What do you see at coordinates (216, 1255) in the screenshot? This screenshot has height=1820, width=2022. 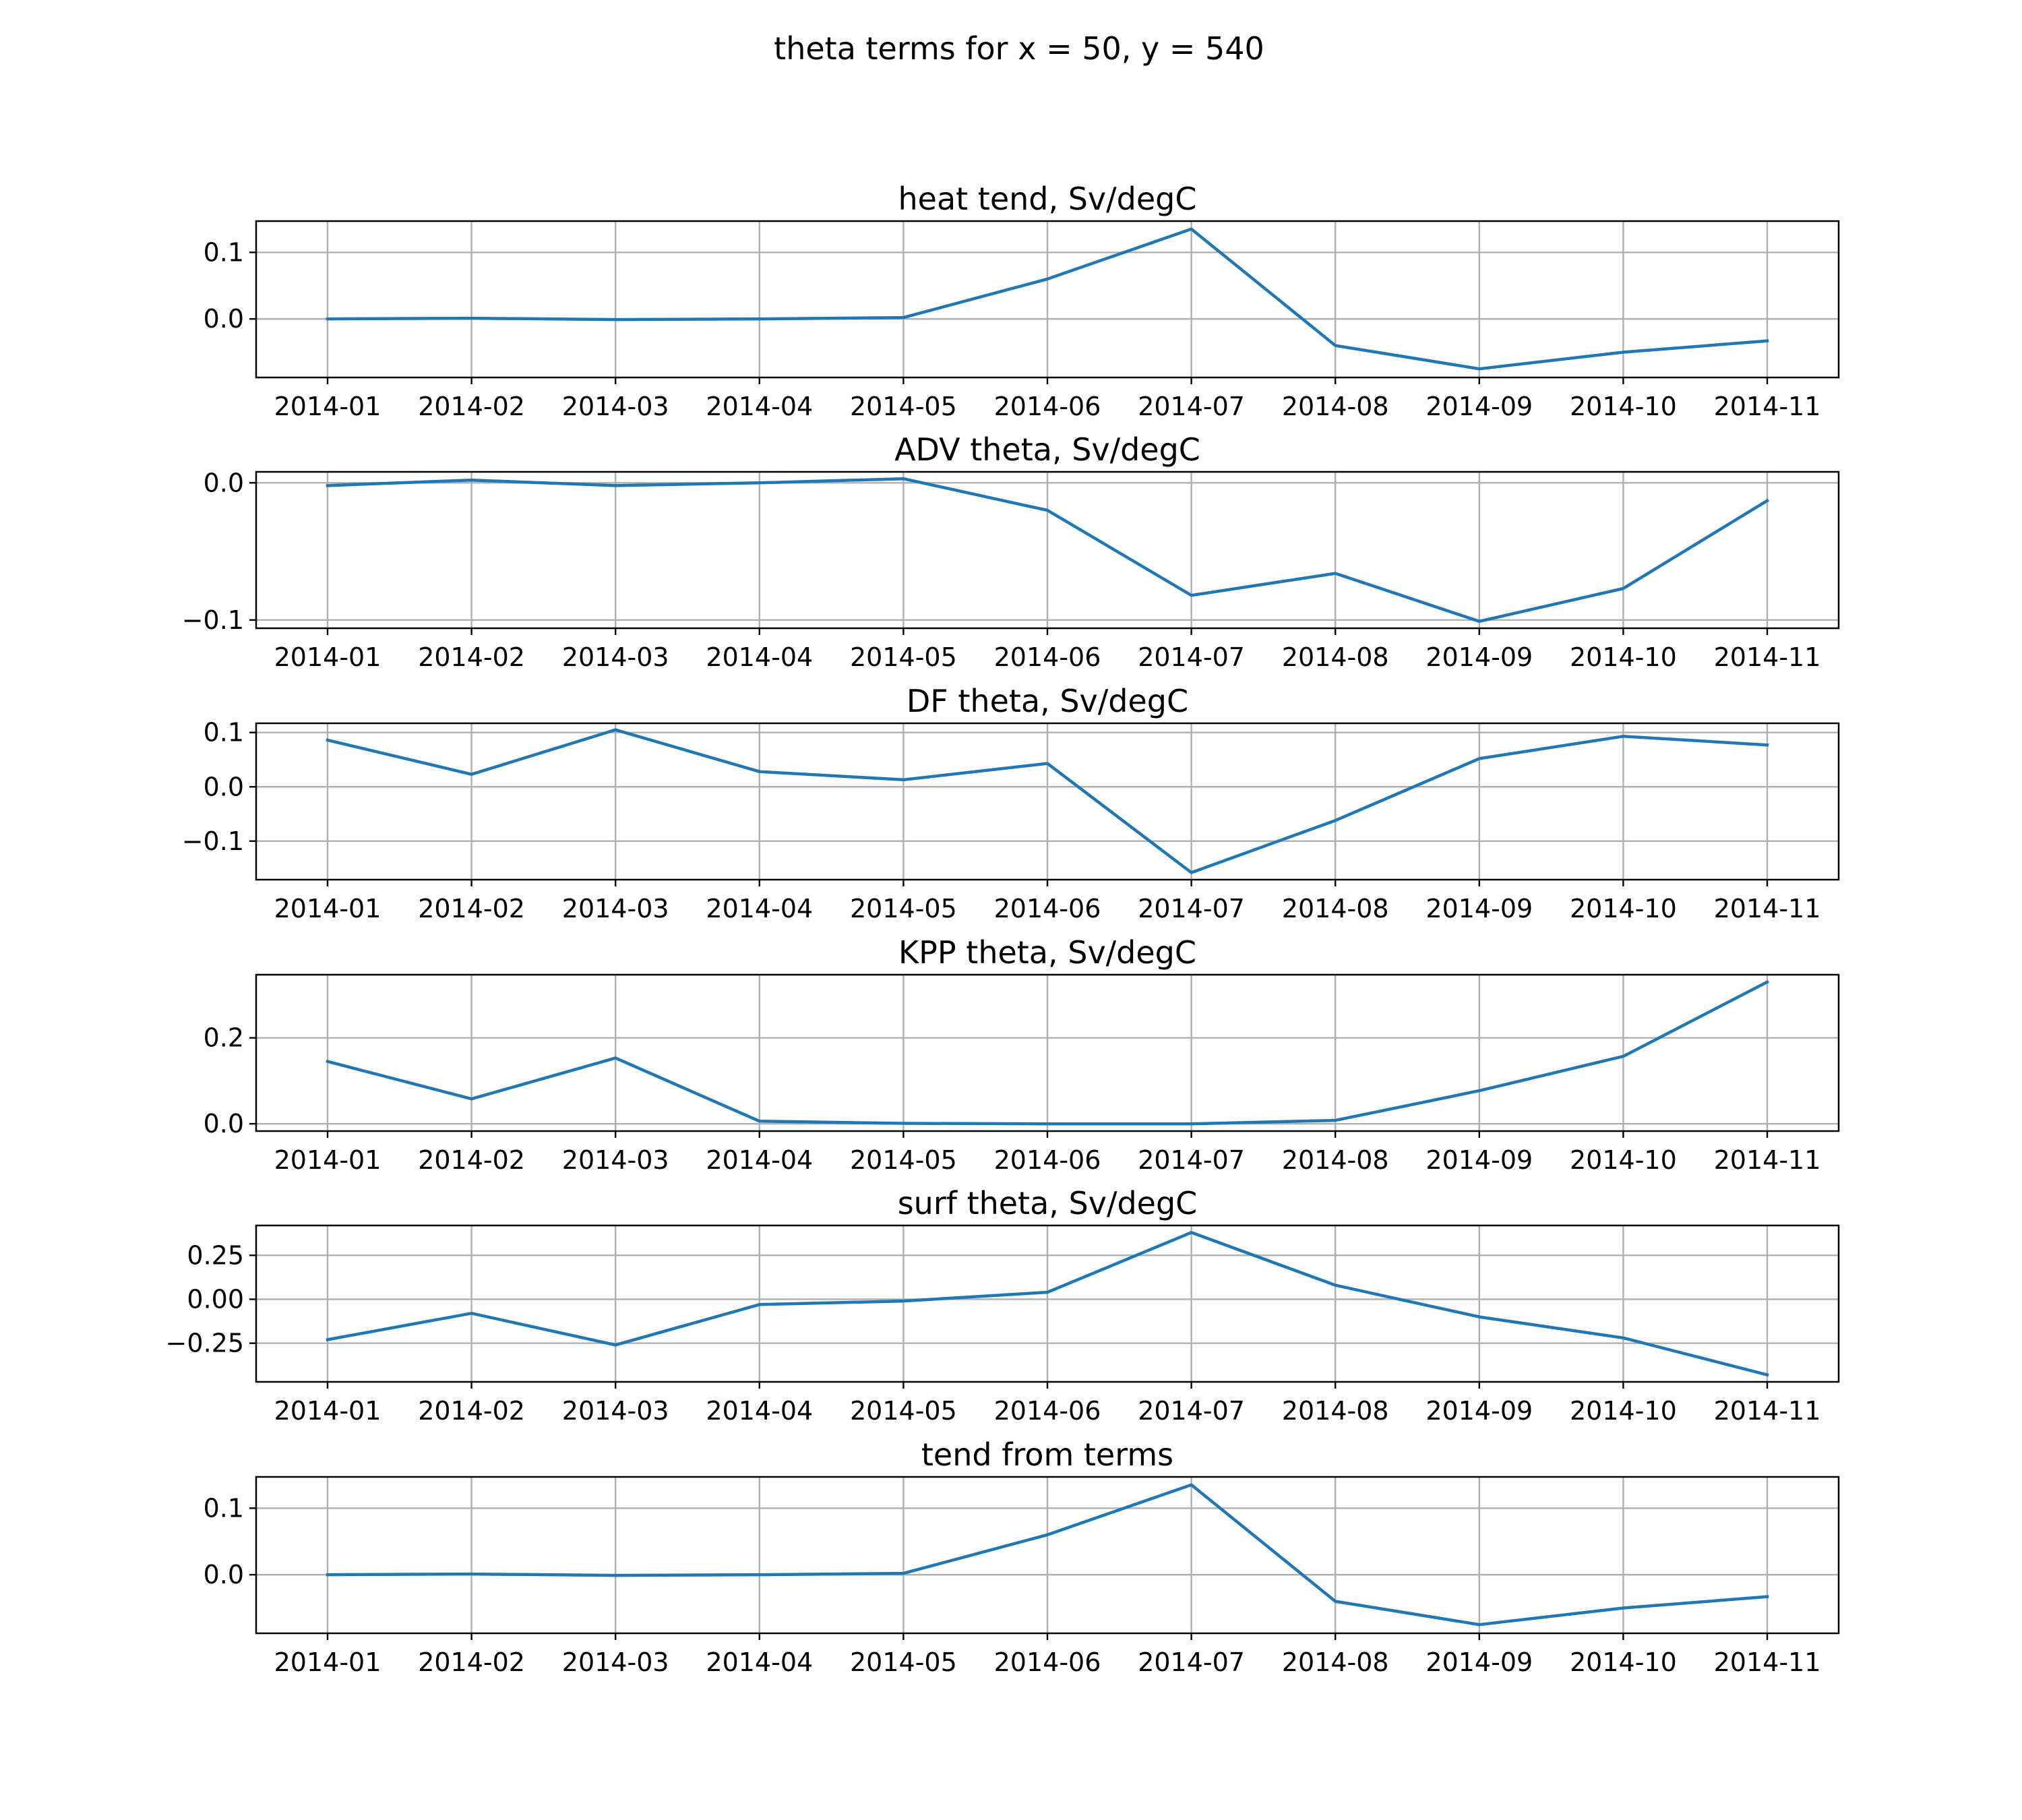 I see `y-tick-label: 0.25` at bounding box center [216, 1255].